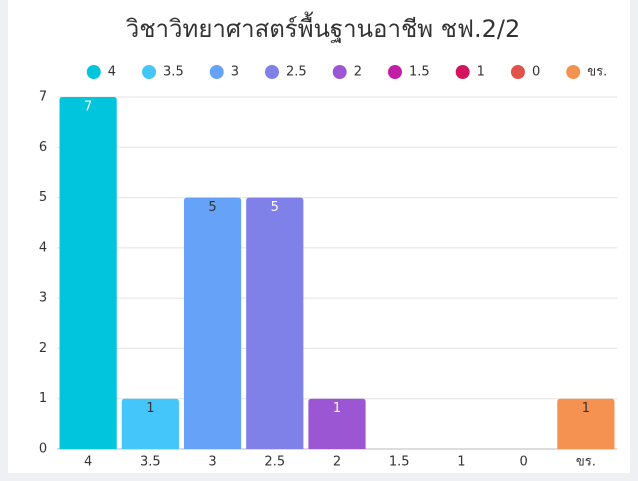 The image size is (638, 481). Describe the element at coordinates (296, 72) in the screenshot. I see `legend-label: 2.5` at that location.